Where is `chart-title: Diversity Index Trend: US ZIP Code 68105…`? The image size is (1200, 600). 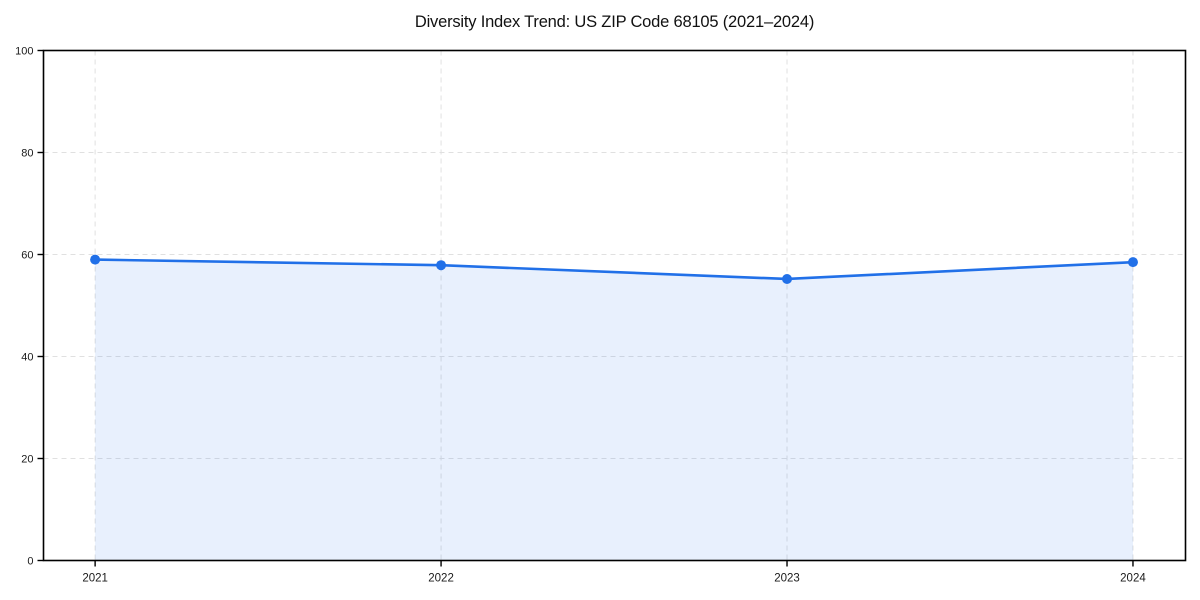 chart-title: Diversity Index Trend: US ZIP Code 68105… is located at coordinates (614, 22).